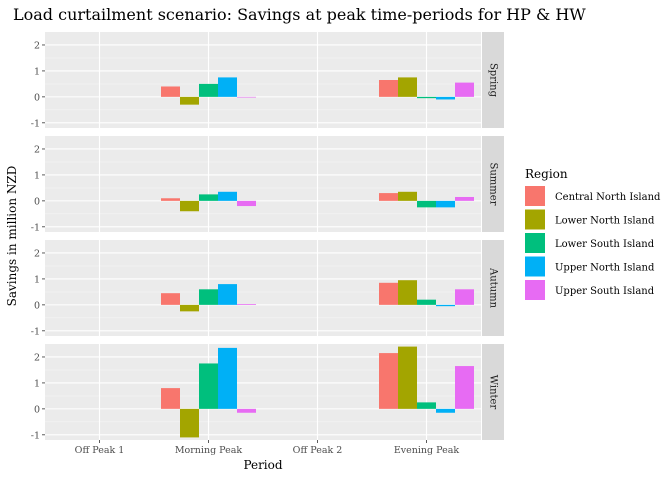 The width and height of the screenshot is (672, 480). I want to click on bar-winter-morning-peak-lower-south-island, so click(208, 386).